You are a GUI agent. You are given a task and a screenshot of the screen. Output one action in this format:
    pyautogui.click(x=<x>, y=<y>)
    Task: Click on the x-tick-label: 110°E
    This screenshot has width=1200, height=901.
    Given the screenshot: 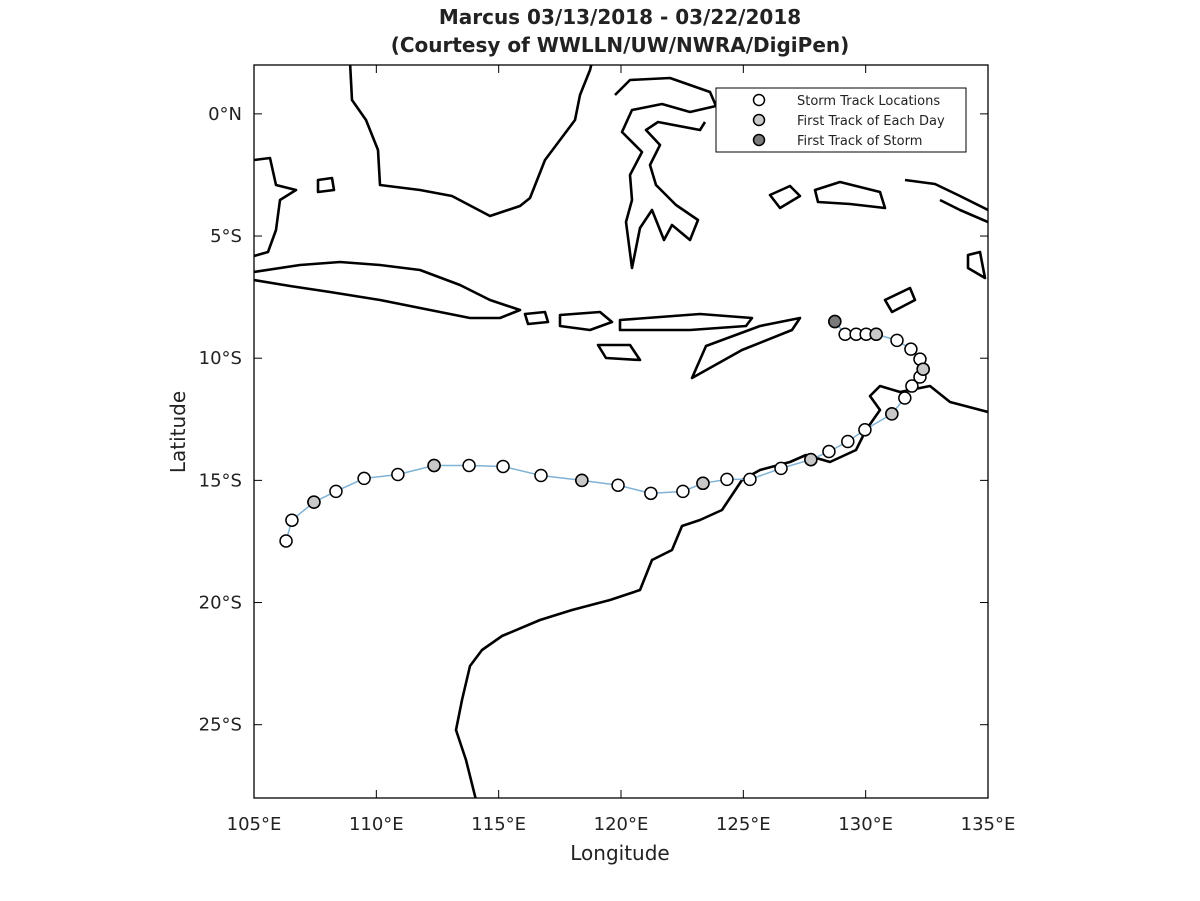 What is the action you would take?
    pyautogui.click(x=376, y=824)
    